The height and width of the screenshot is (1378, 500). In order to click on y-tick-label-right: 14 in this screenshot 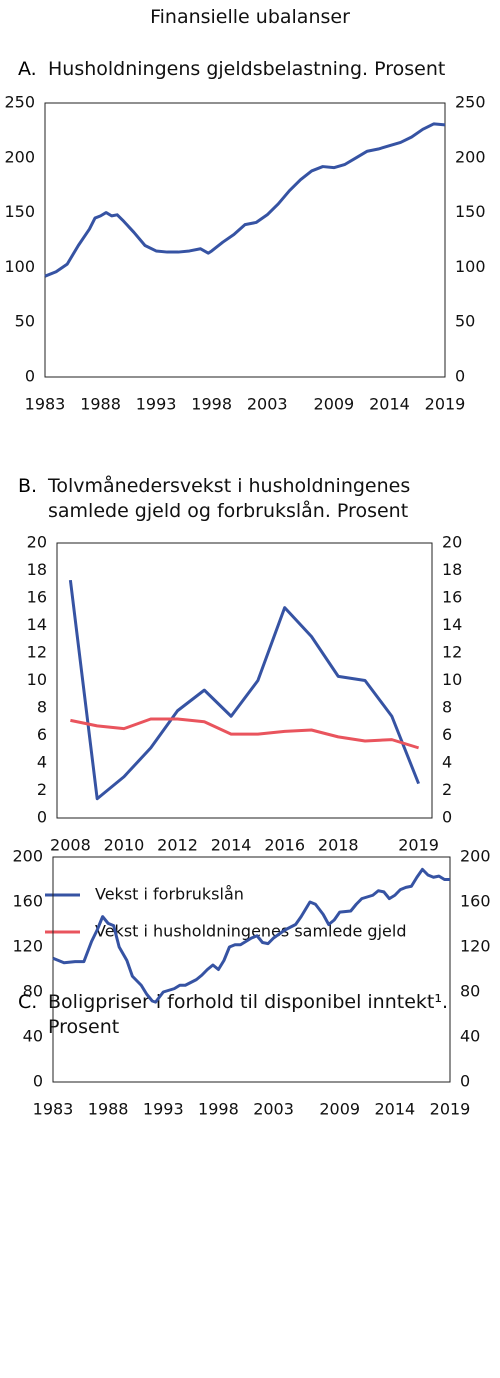, I will do `click(452, 624)`.